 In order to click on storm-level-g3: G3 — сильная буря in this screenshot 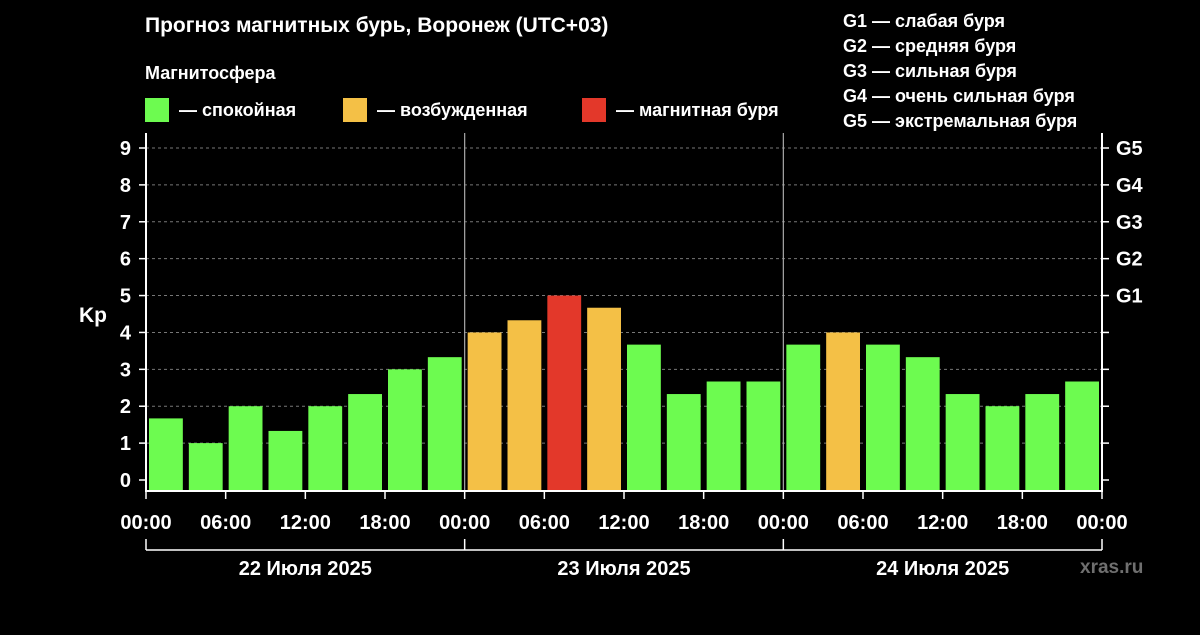, I will do `click(930, 71)`.